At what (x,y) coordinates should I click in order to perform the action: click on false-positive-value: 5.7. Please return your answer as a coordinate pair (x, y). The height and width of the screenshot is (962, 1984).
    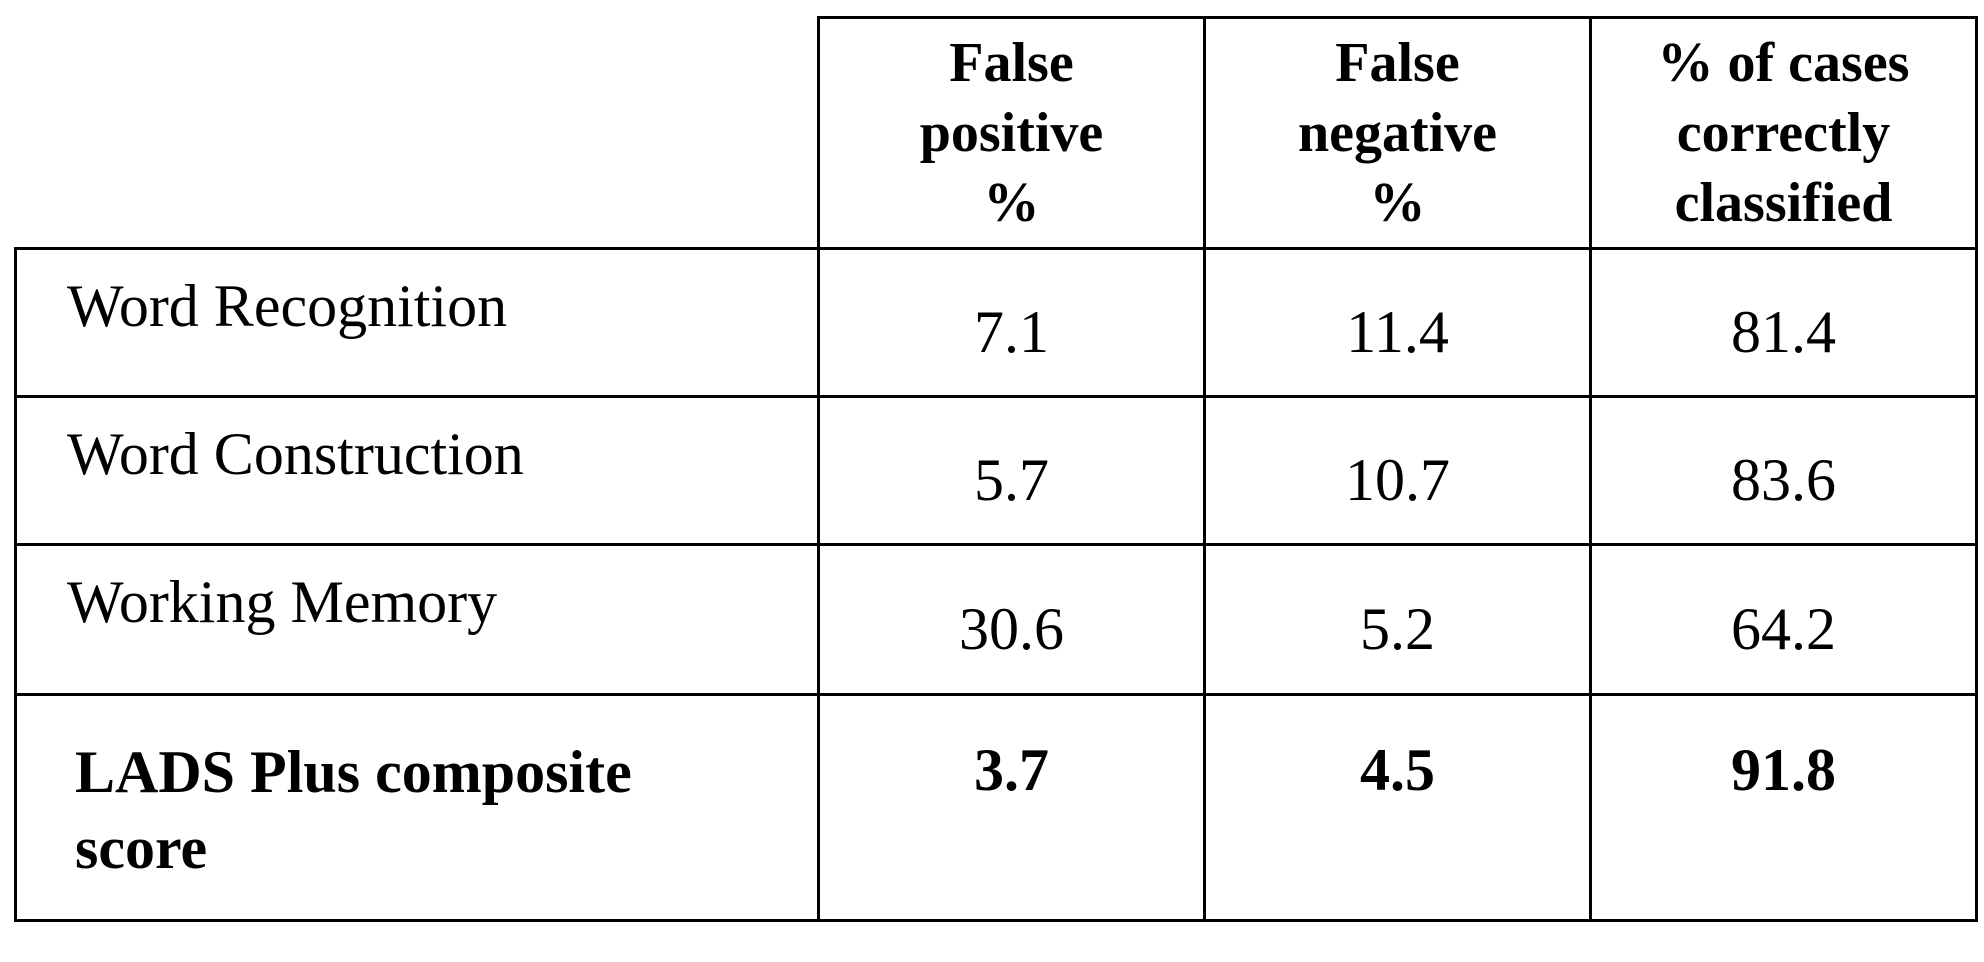
    Looking at the image, I should click on (1011, 470).